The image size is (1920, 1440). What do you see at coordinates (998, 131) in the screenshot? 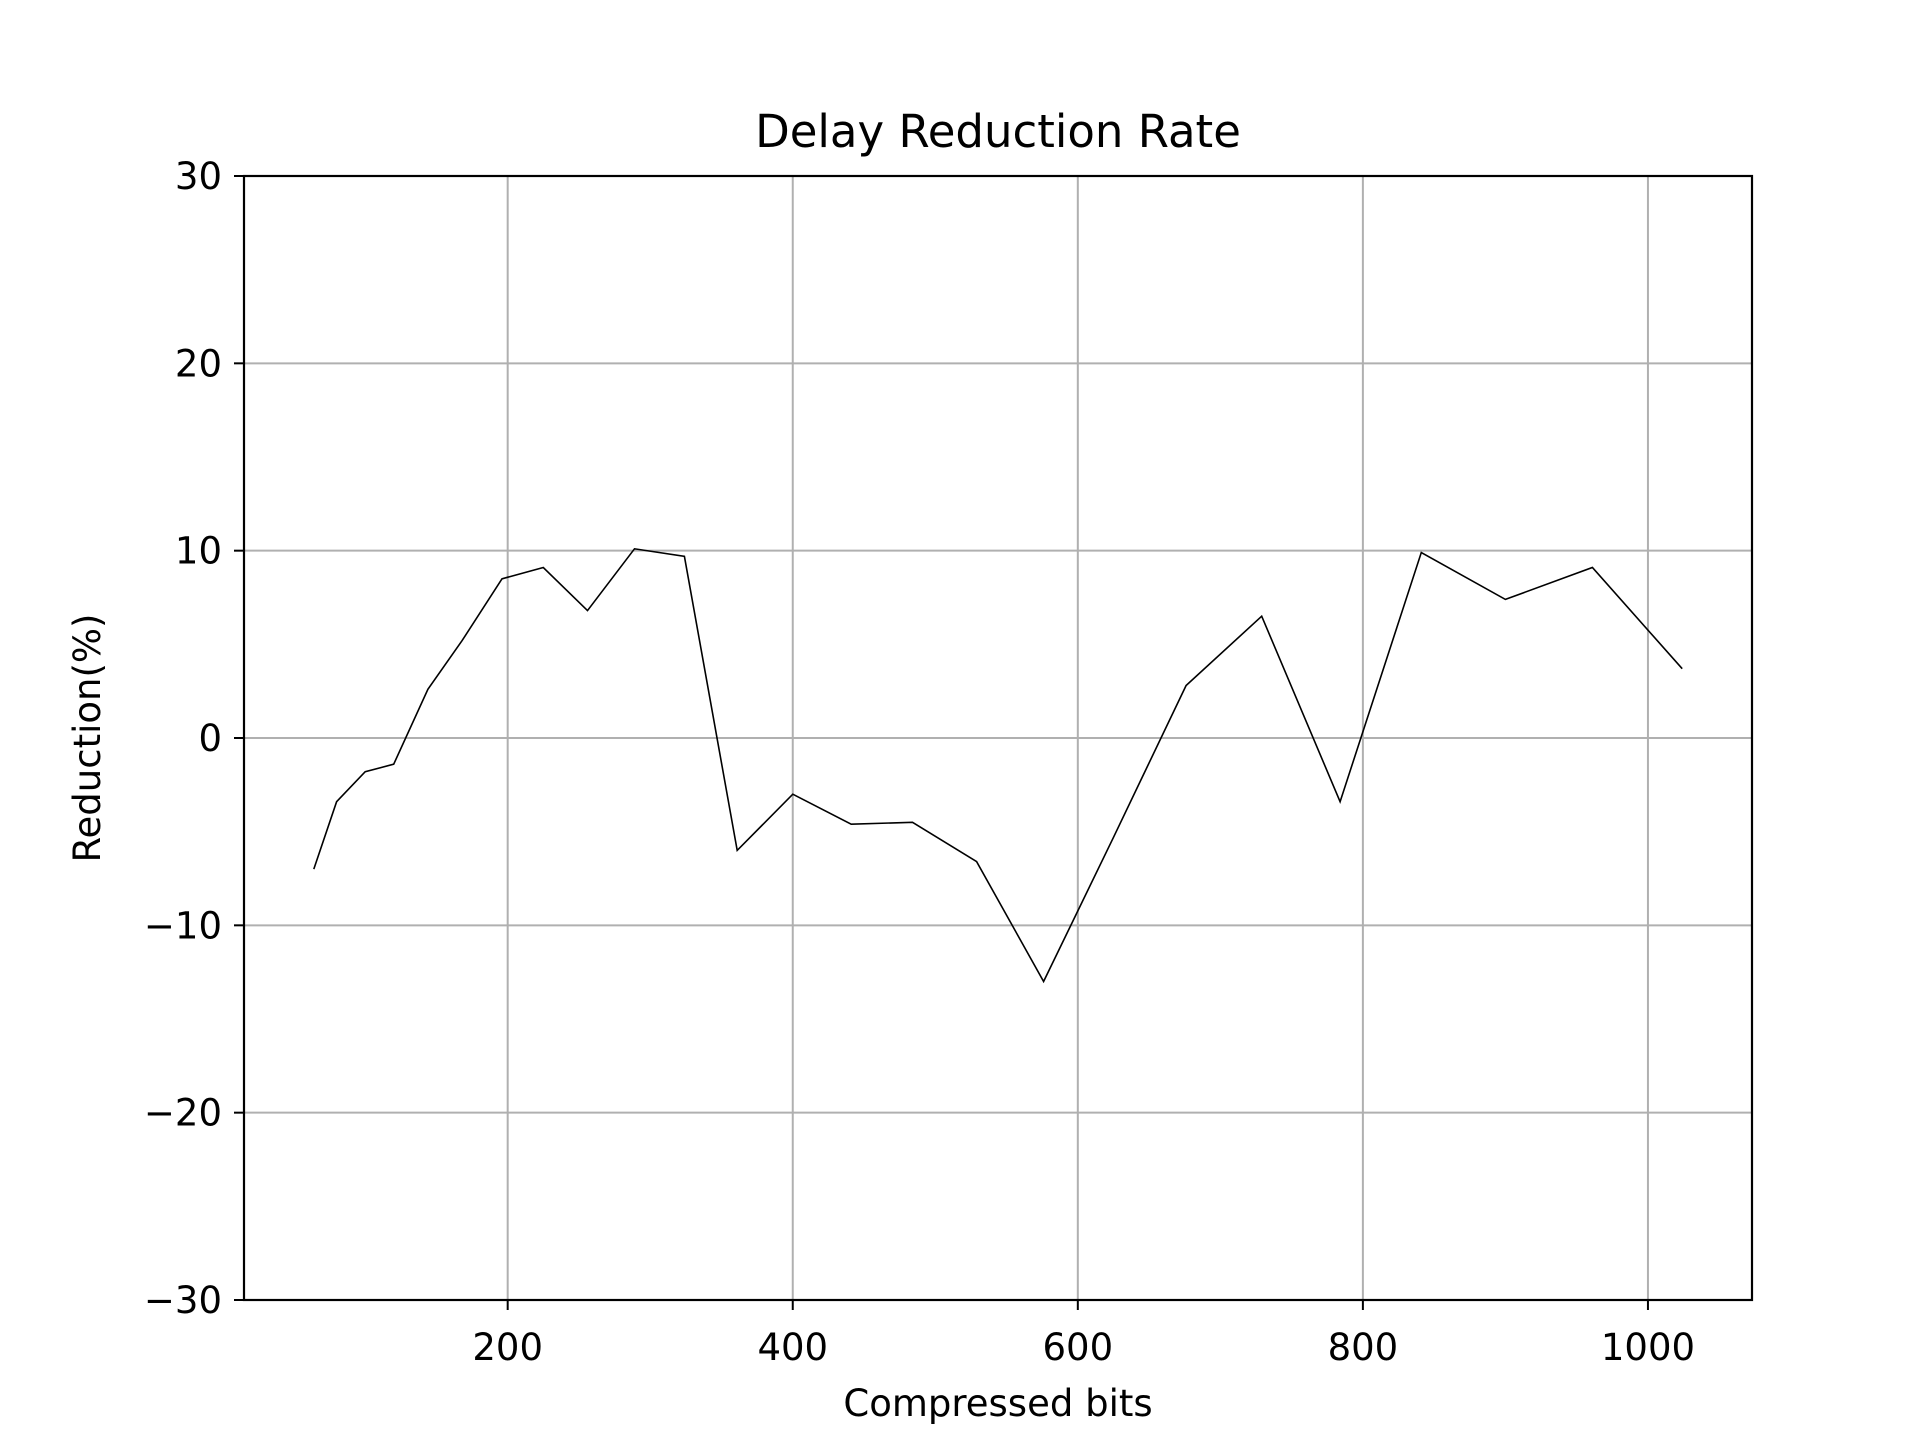
I see `chart-title: Delay Reduction Rate` at bounding box center [998, 131].